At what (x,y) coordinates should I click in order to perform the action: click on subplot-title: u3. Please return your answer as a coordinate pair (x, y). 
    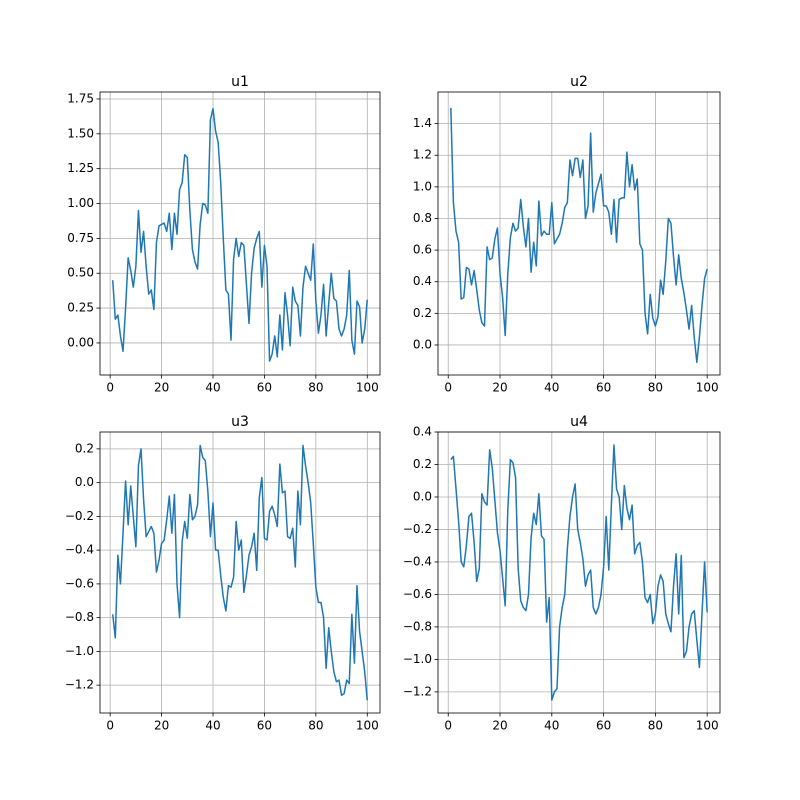
    Looking at the image, I should click on (240, 422).